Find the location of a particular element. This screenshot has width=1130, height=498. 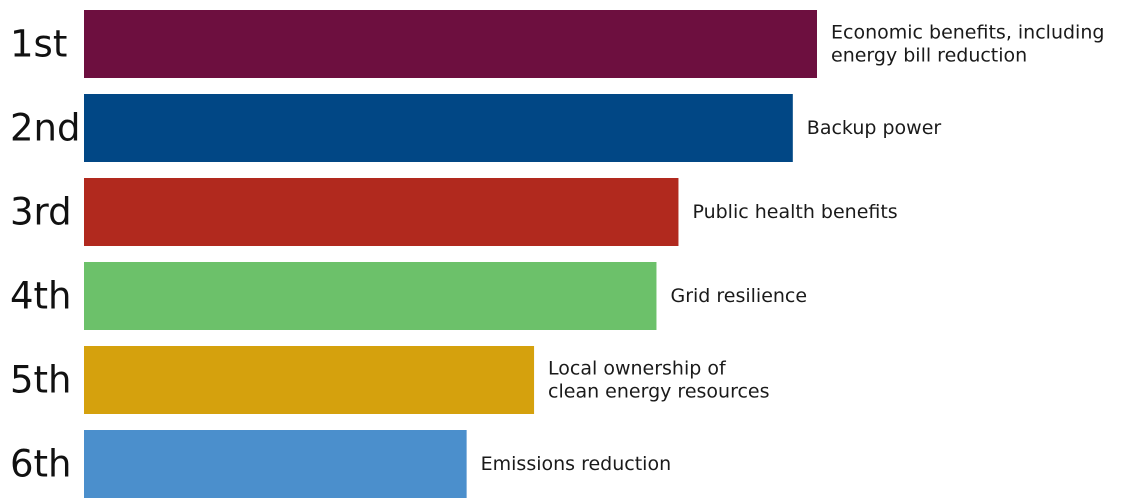

bar-label-5: Local ownership of clean energy resources is located at coordinates (658, 380).